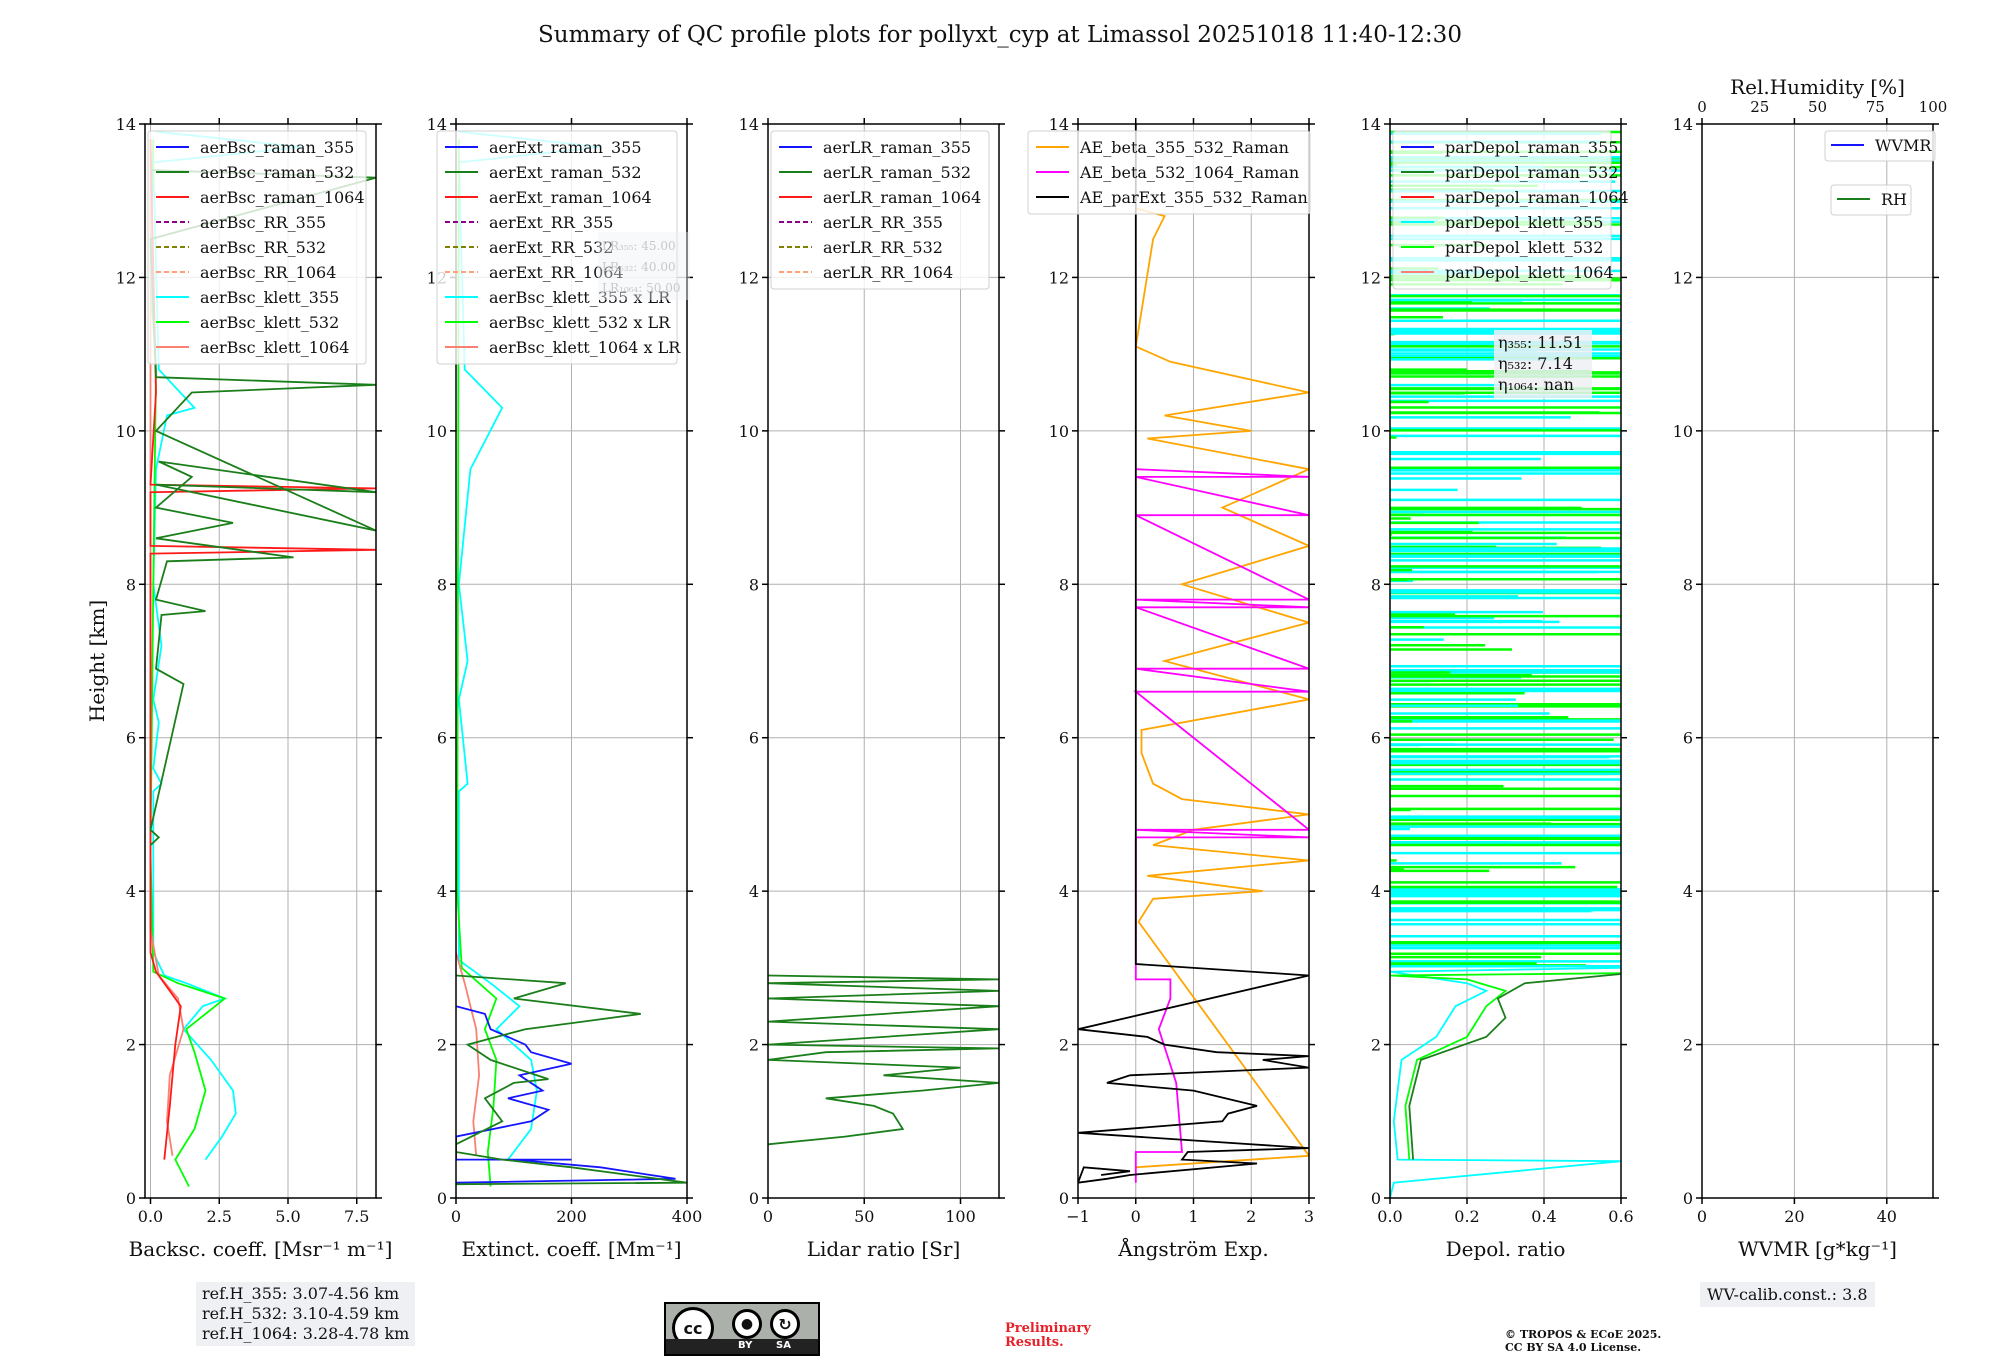 This screenshot has width=2000, height=1360. What do you see at coordinates (1540, 342) in the screenshot?
I see `annotation-line: η₃₅₅: 11.51` at bounding box center [1540, 342].